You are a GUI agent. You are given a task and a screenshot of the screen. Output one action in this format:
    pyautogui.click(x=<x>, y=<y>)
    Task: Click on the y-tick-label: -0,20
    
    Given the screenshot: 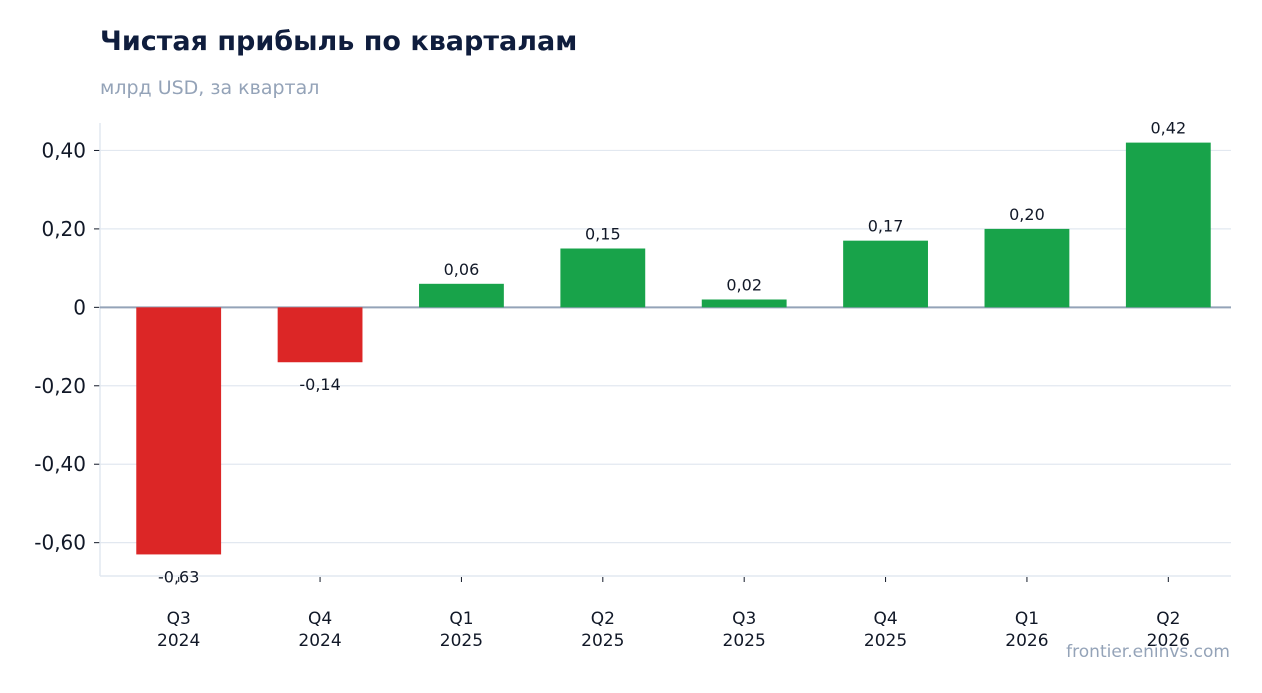 What is the action you would take?
    pyautogui.click(x=60, y=386)
    